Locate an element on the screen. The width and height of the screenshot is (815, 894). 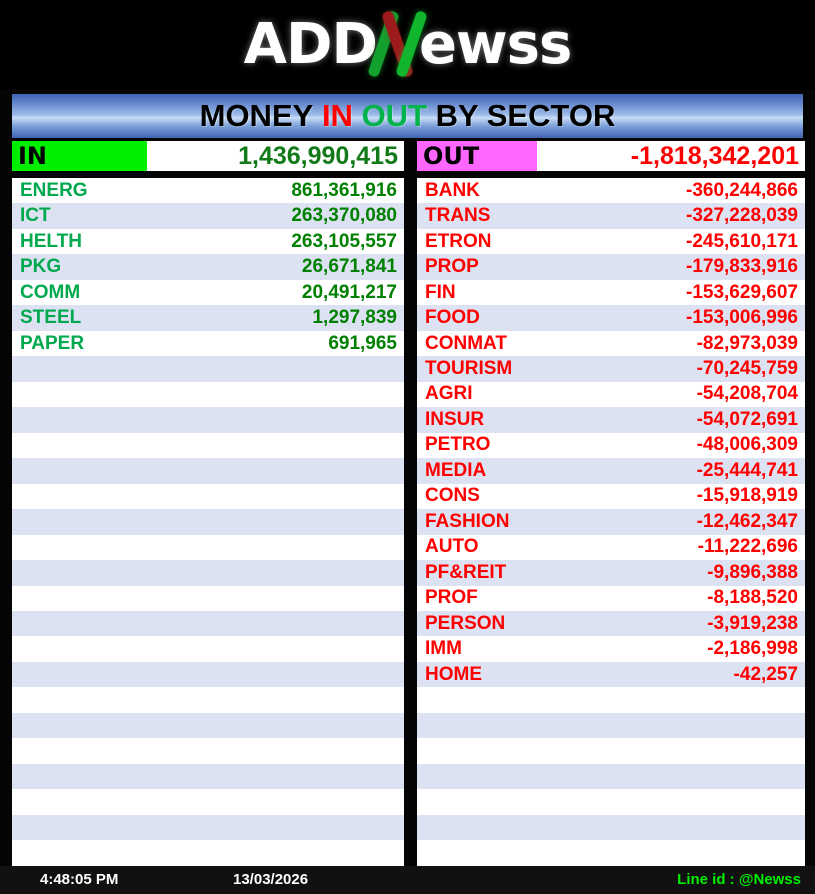
table-row: FOOD -153,006,996 is located at coordinates (611, 318).